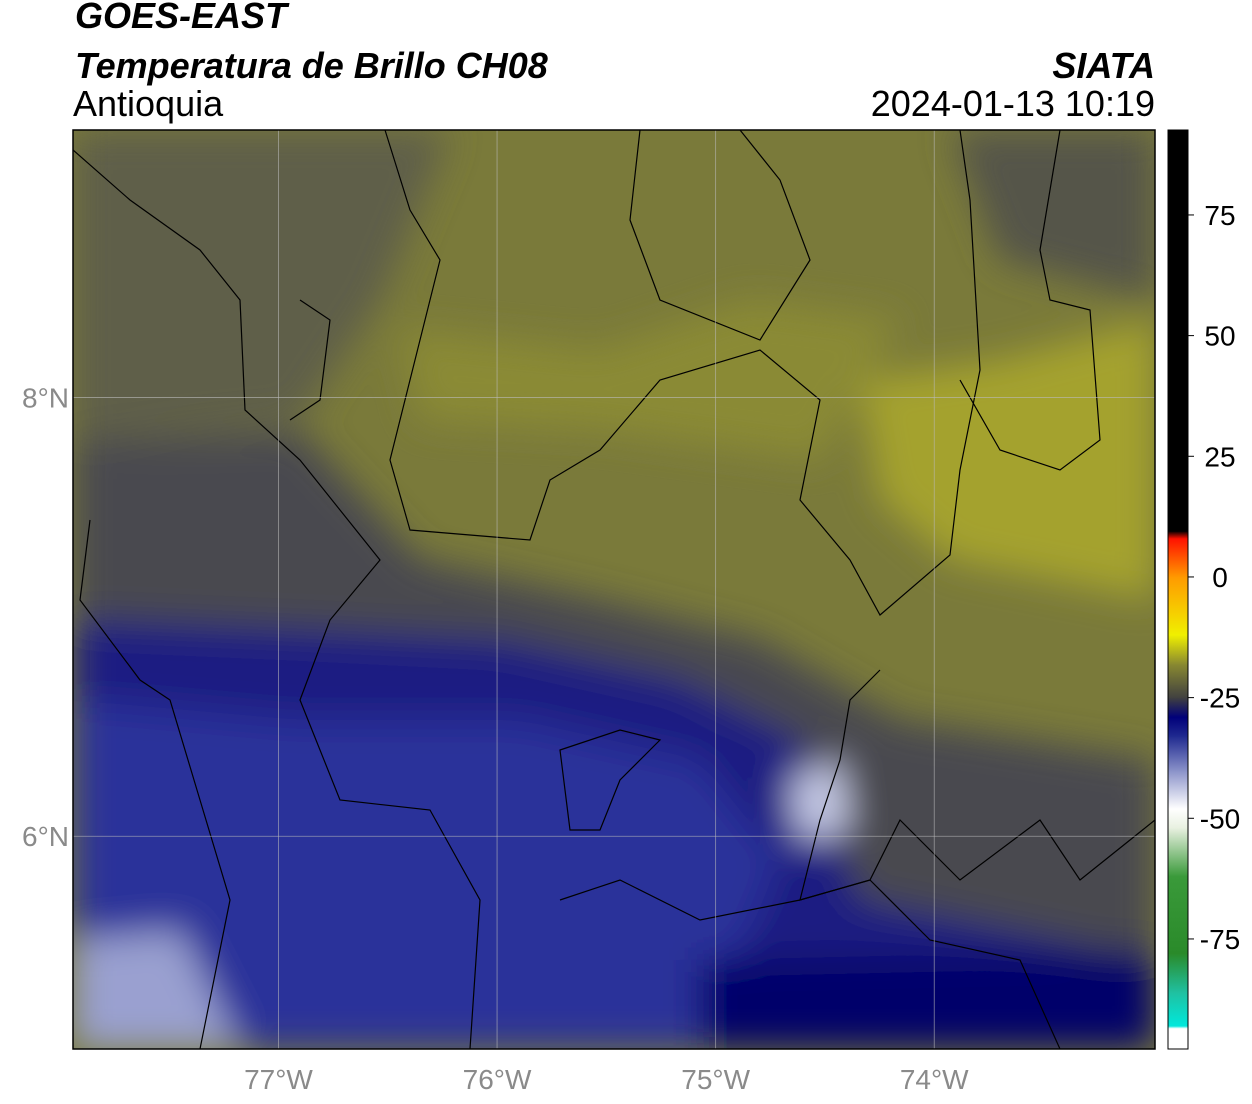 The height and width of the screenshot is (1104, 1252). What do you see at coordinates (1013, 103) in the screenshot?
I see `datetime: 2024-01-13 10:19` at bounding box center [1013, 103].